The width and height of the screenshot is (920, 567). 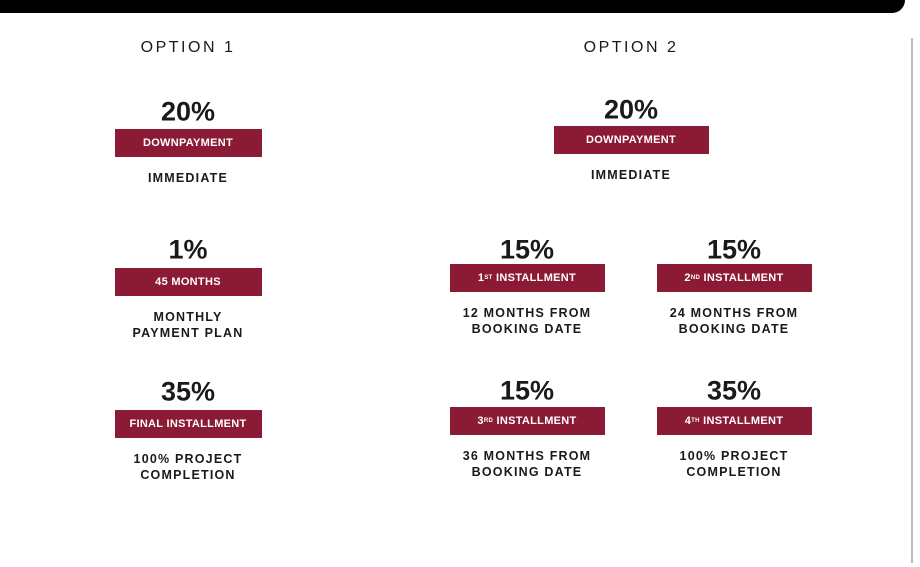 I want to click on ordinal: 4, so click(x=688, y=421).